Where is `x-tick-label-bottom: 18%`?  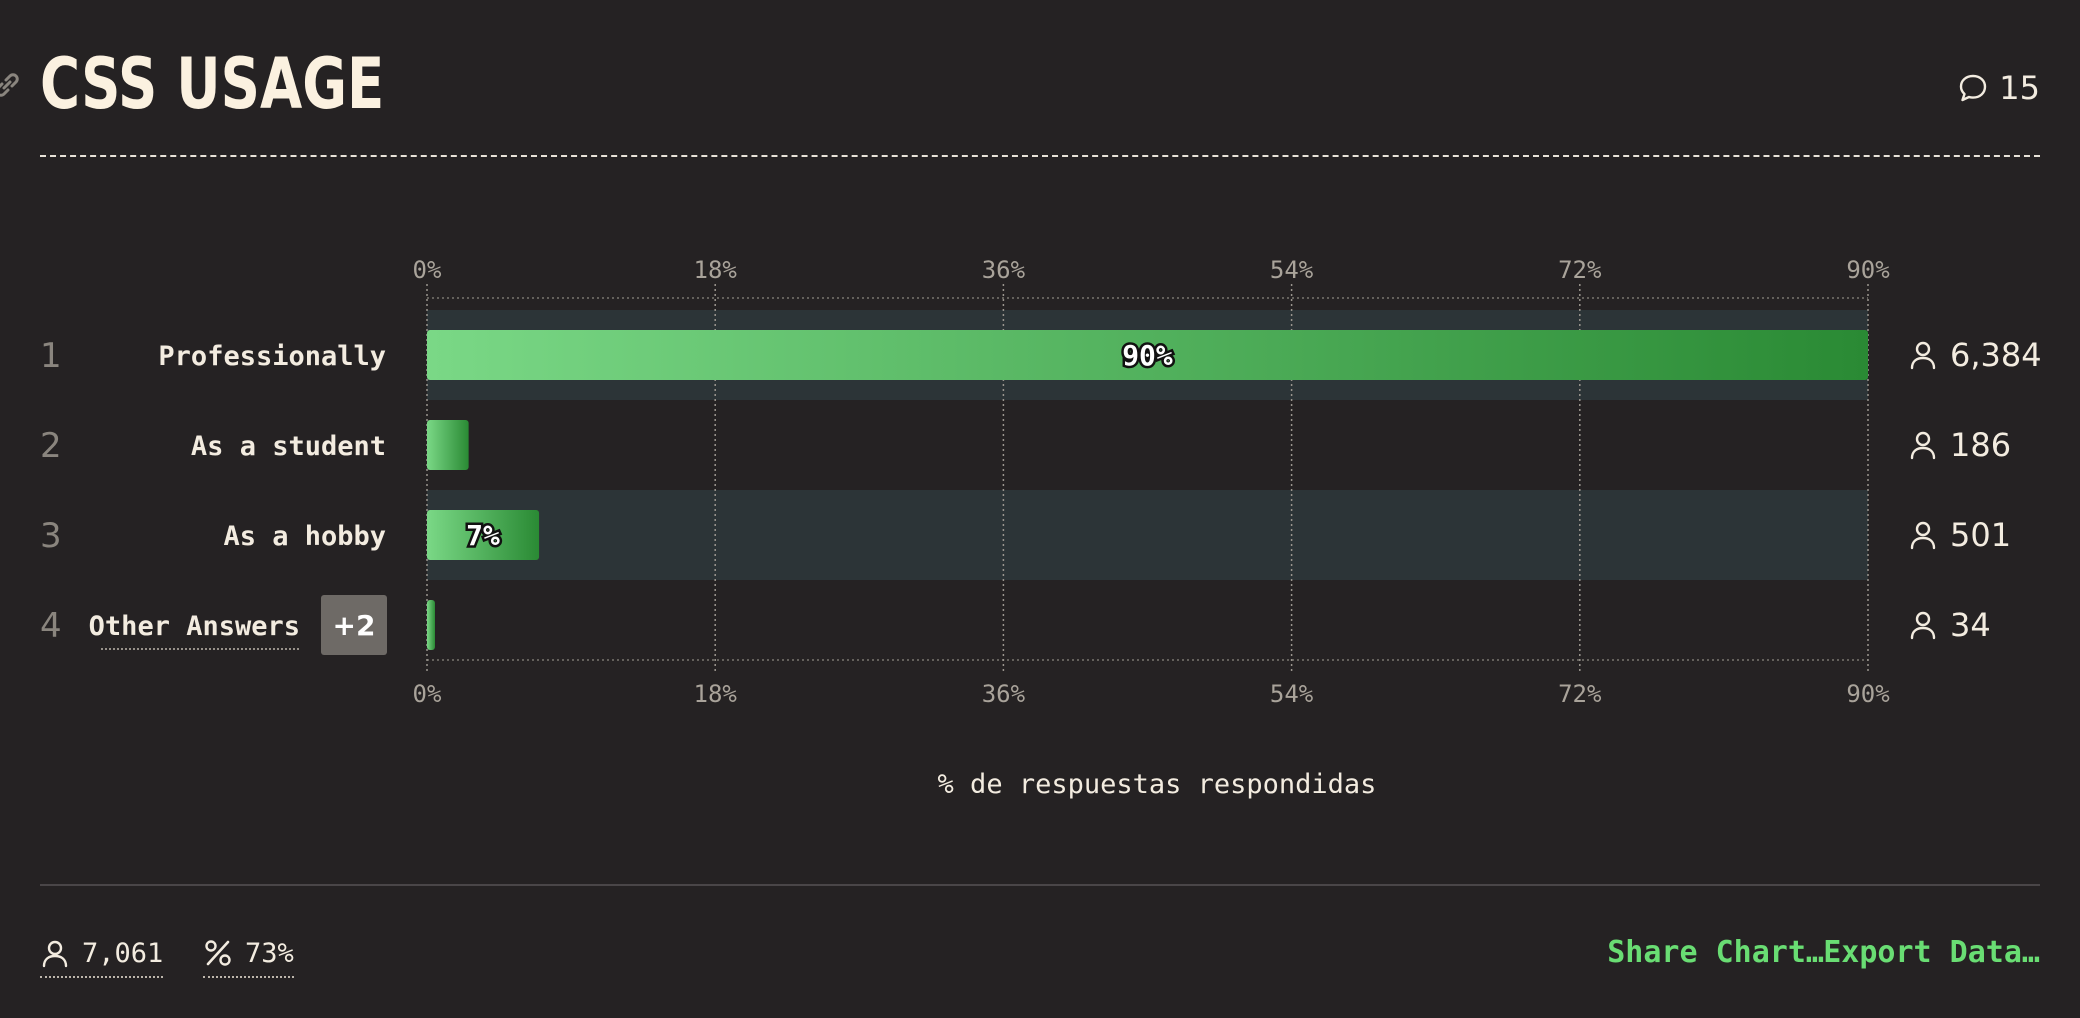 x-tick-label-bottom: 18% is located at coordinates (716, 694).